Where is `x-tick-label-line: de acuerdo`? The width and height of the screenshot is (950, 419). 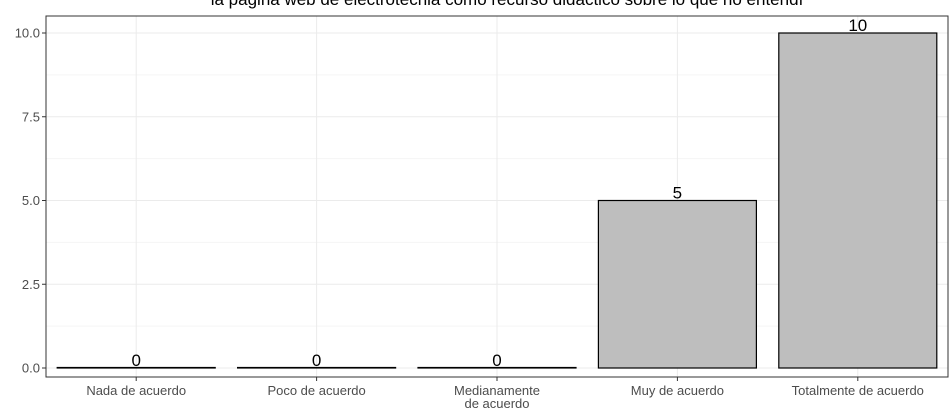 x-tick-label-line: de acuerdo is located at coordinates (496, 403).